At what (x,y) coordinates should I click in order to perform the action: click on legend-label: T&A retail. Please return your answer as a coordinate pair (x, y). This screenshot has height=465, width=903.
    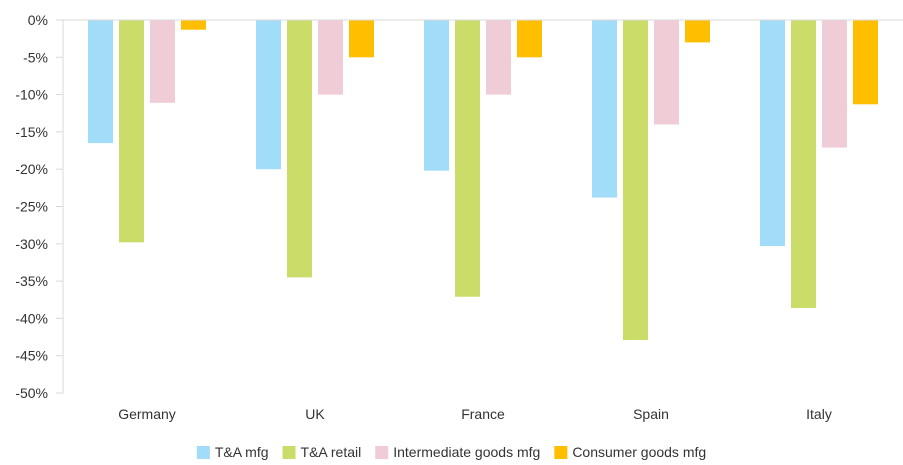
    Looking at the image, I should click on (331, 452).